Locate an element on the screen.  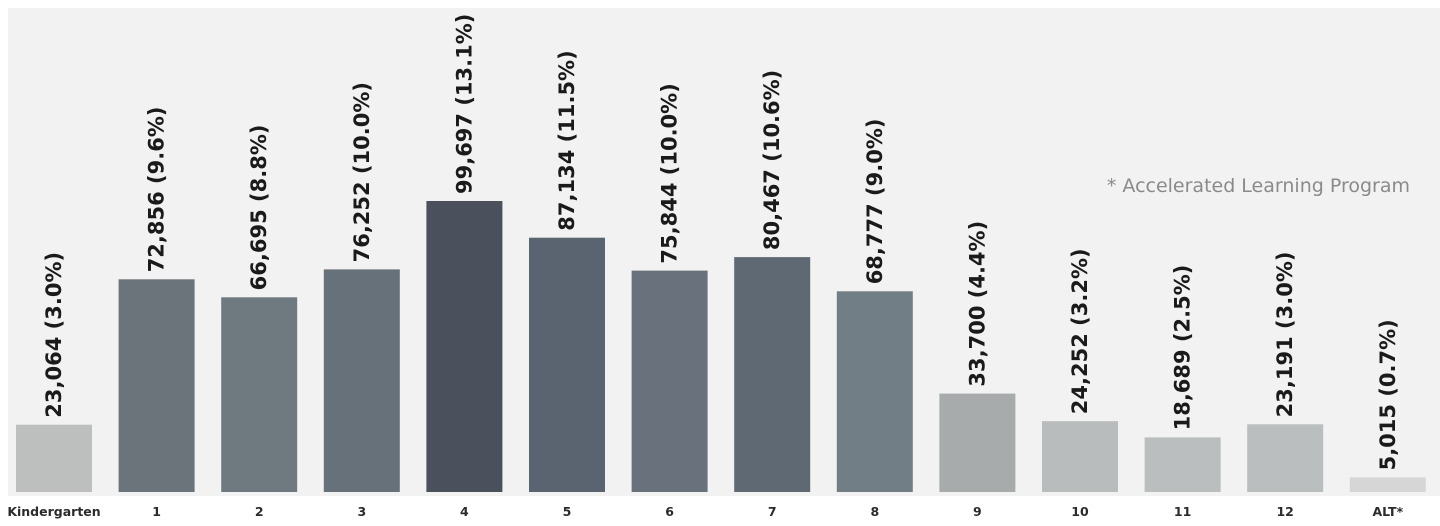
data-label-1: 72,856 (9.6%) is located at coordinates (157, 190).